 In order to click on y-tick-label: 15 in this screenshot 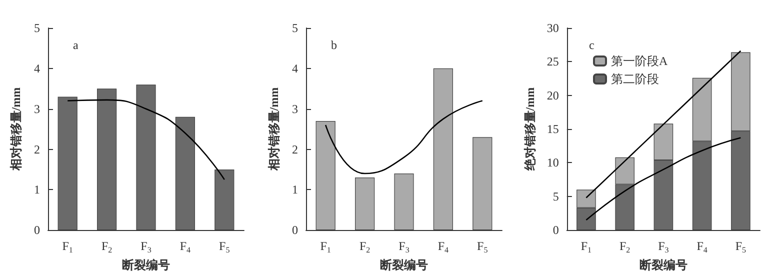, I will do `click(552, 129)`.